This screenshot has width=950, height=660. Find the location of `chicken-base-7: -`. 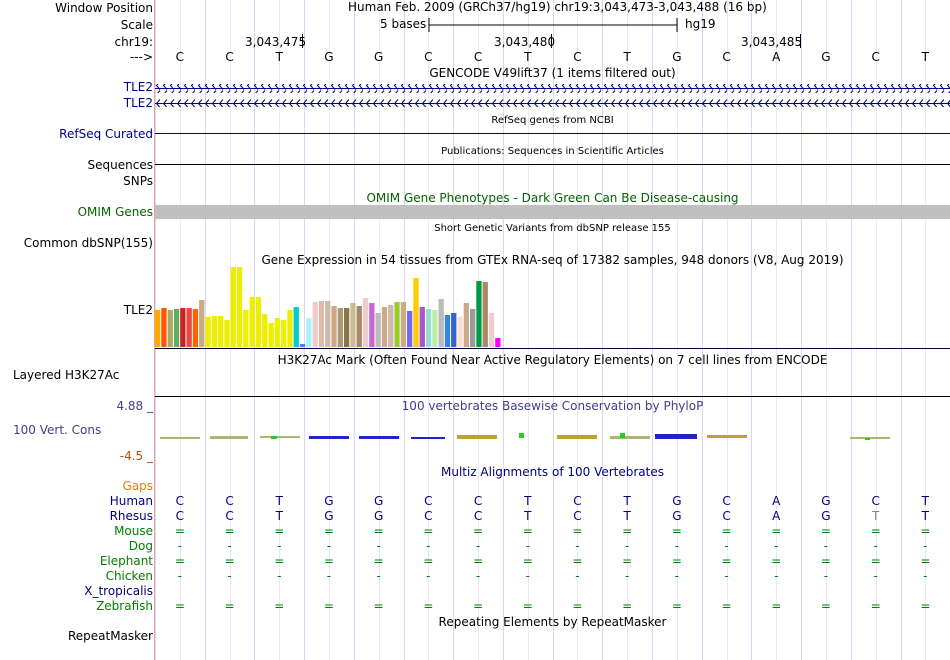

chicken-base-7: - is located at coordinates (478, 576).